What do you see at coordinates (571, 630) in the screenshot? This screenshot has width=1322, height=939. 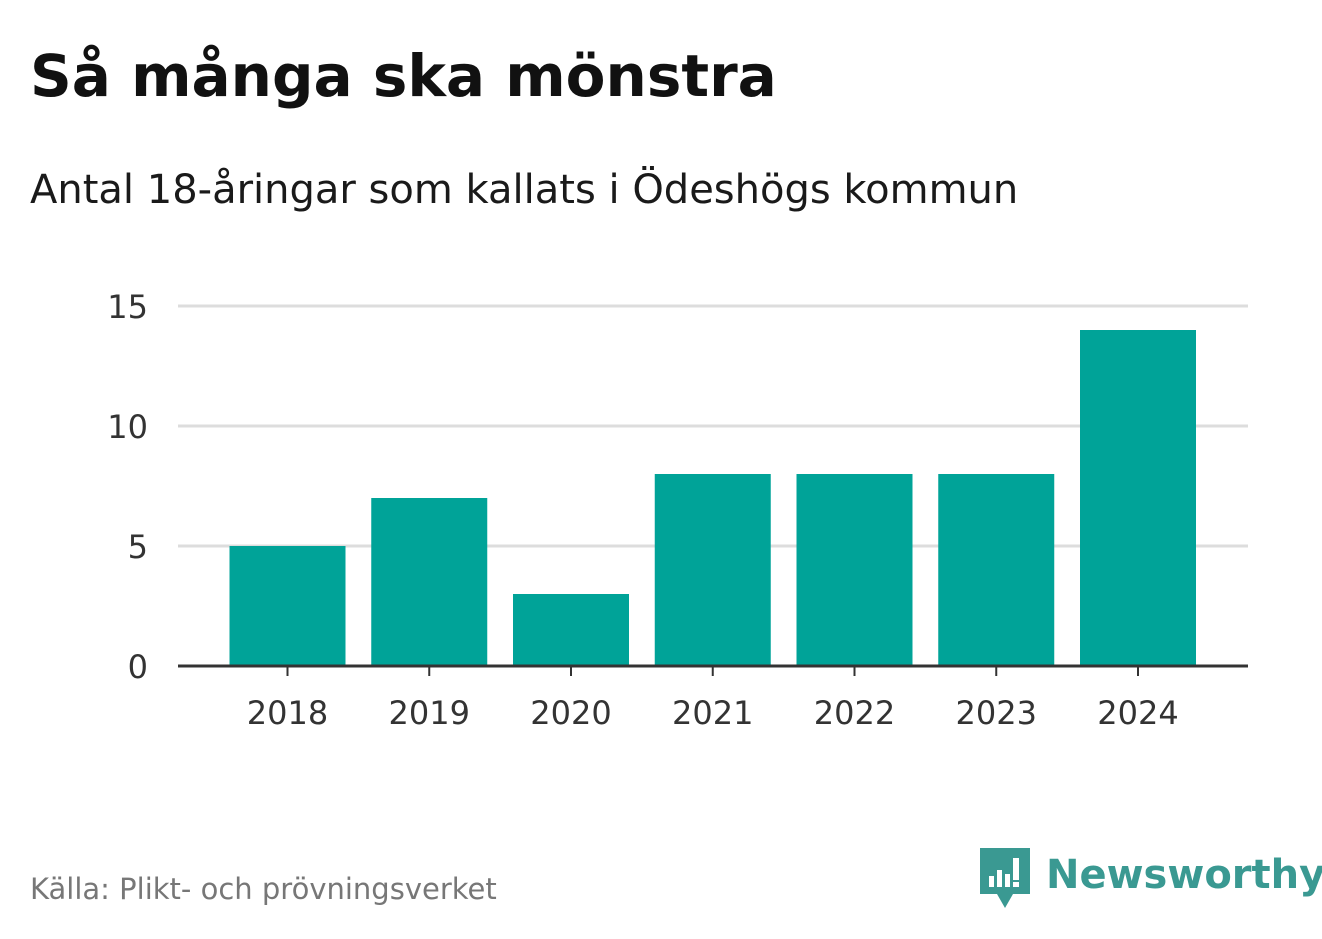 I see `bar-2020` at bounding box center [571, 630].